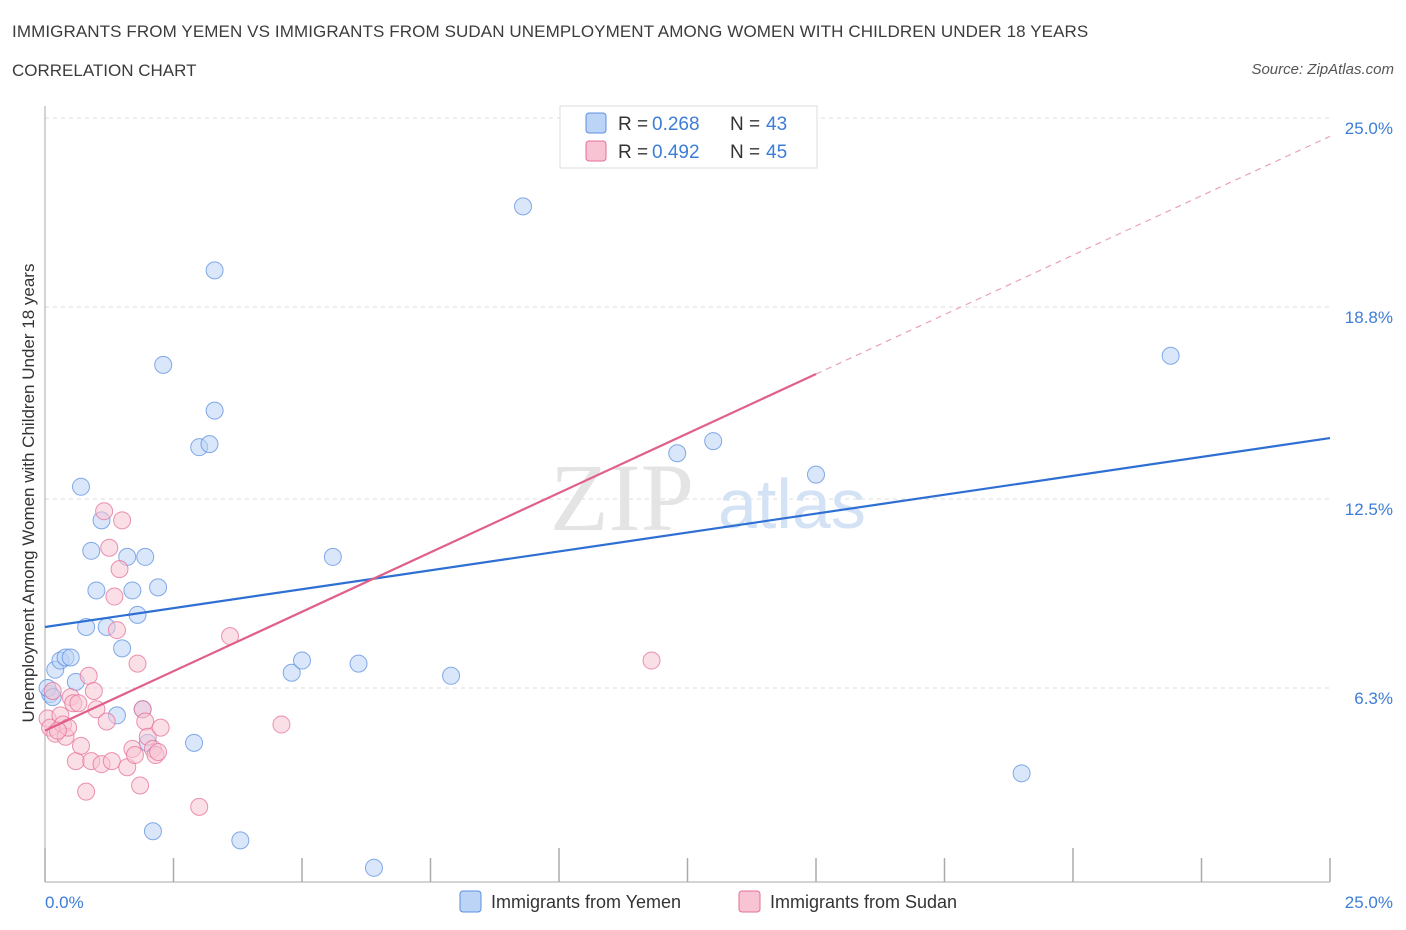  What do you see at coordinates (1369, 902) in the screenshot?
I see `x-tick-label-max: 25.0%` at bounding box center [1369, 902].